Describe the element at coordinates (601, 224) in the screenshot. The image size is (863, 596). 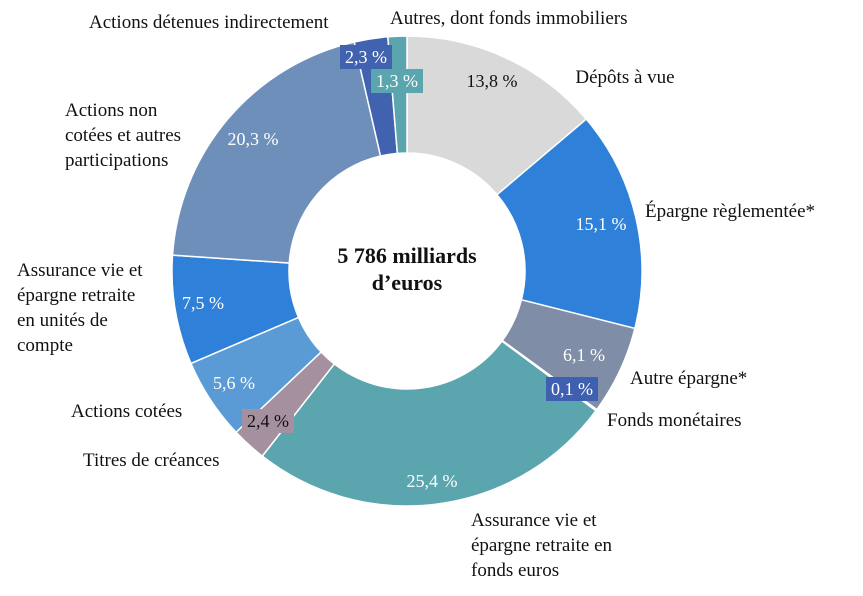
I see `value-label-1: 15,1 %` at that location.